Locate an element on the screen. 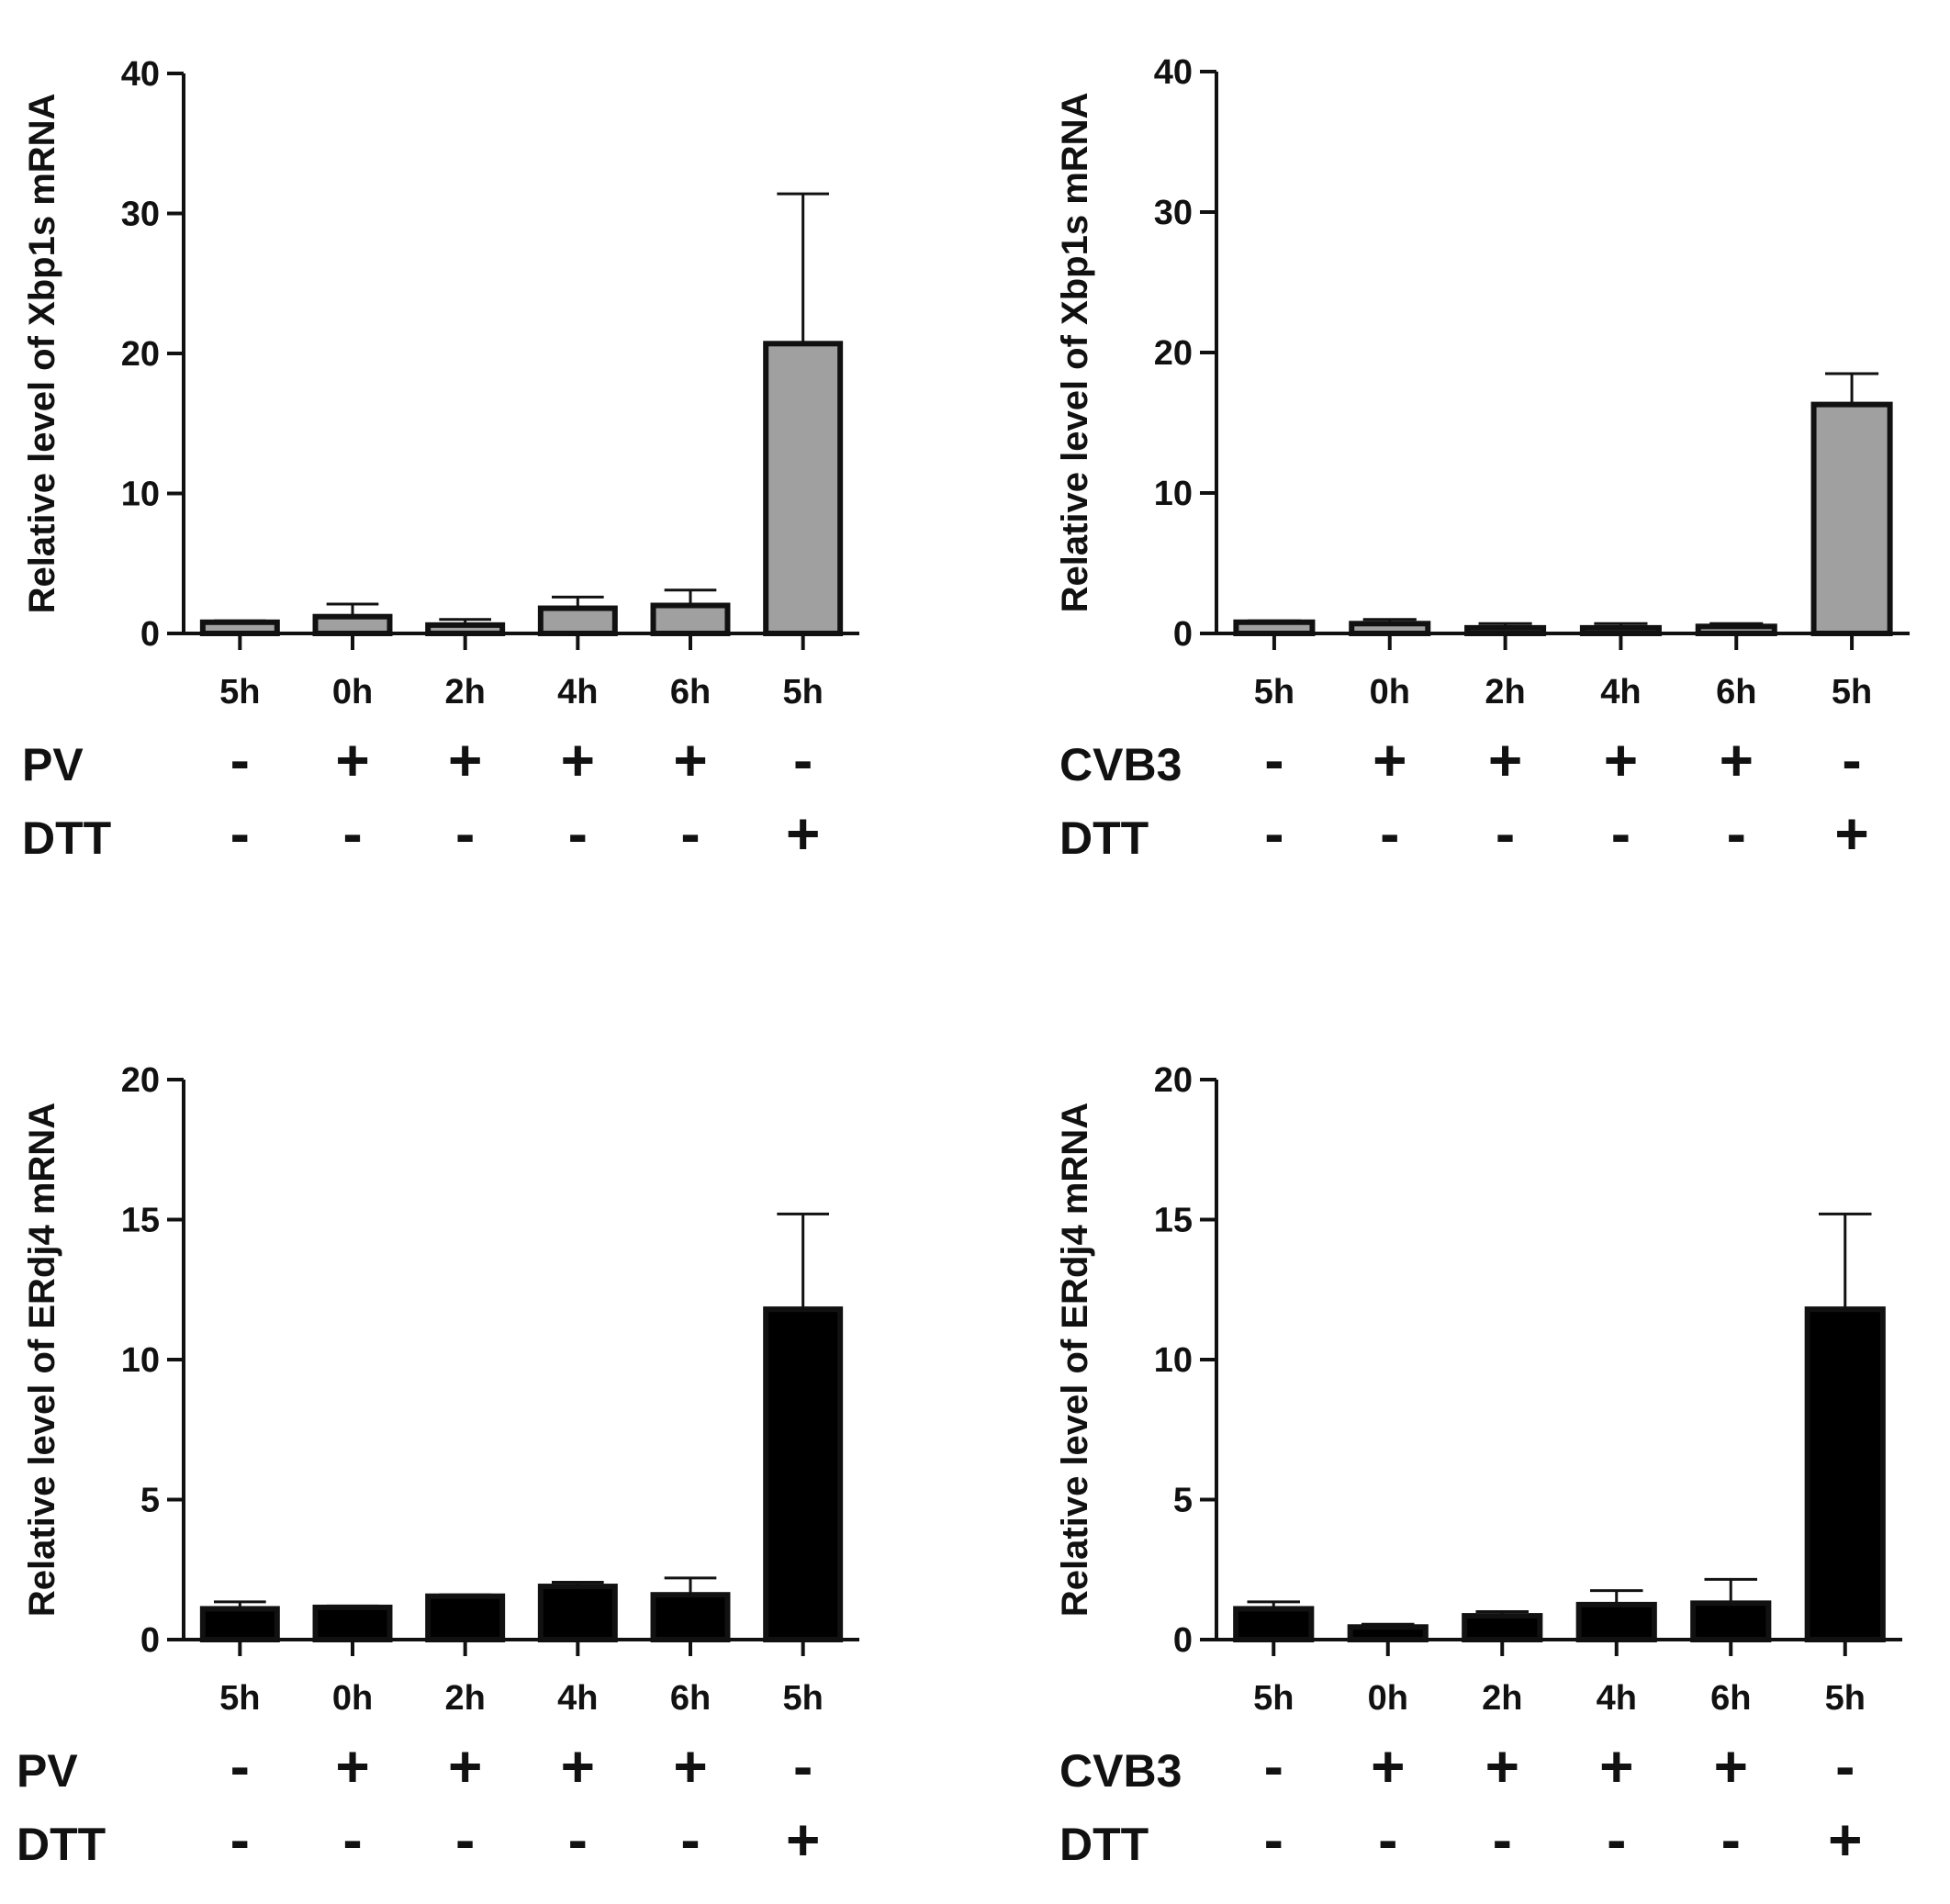 This screenshot has height=1904, width=1950. y-tick-label: 5 is located at coordinates (1183, 1501).